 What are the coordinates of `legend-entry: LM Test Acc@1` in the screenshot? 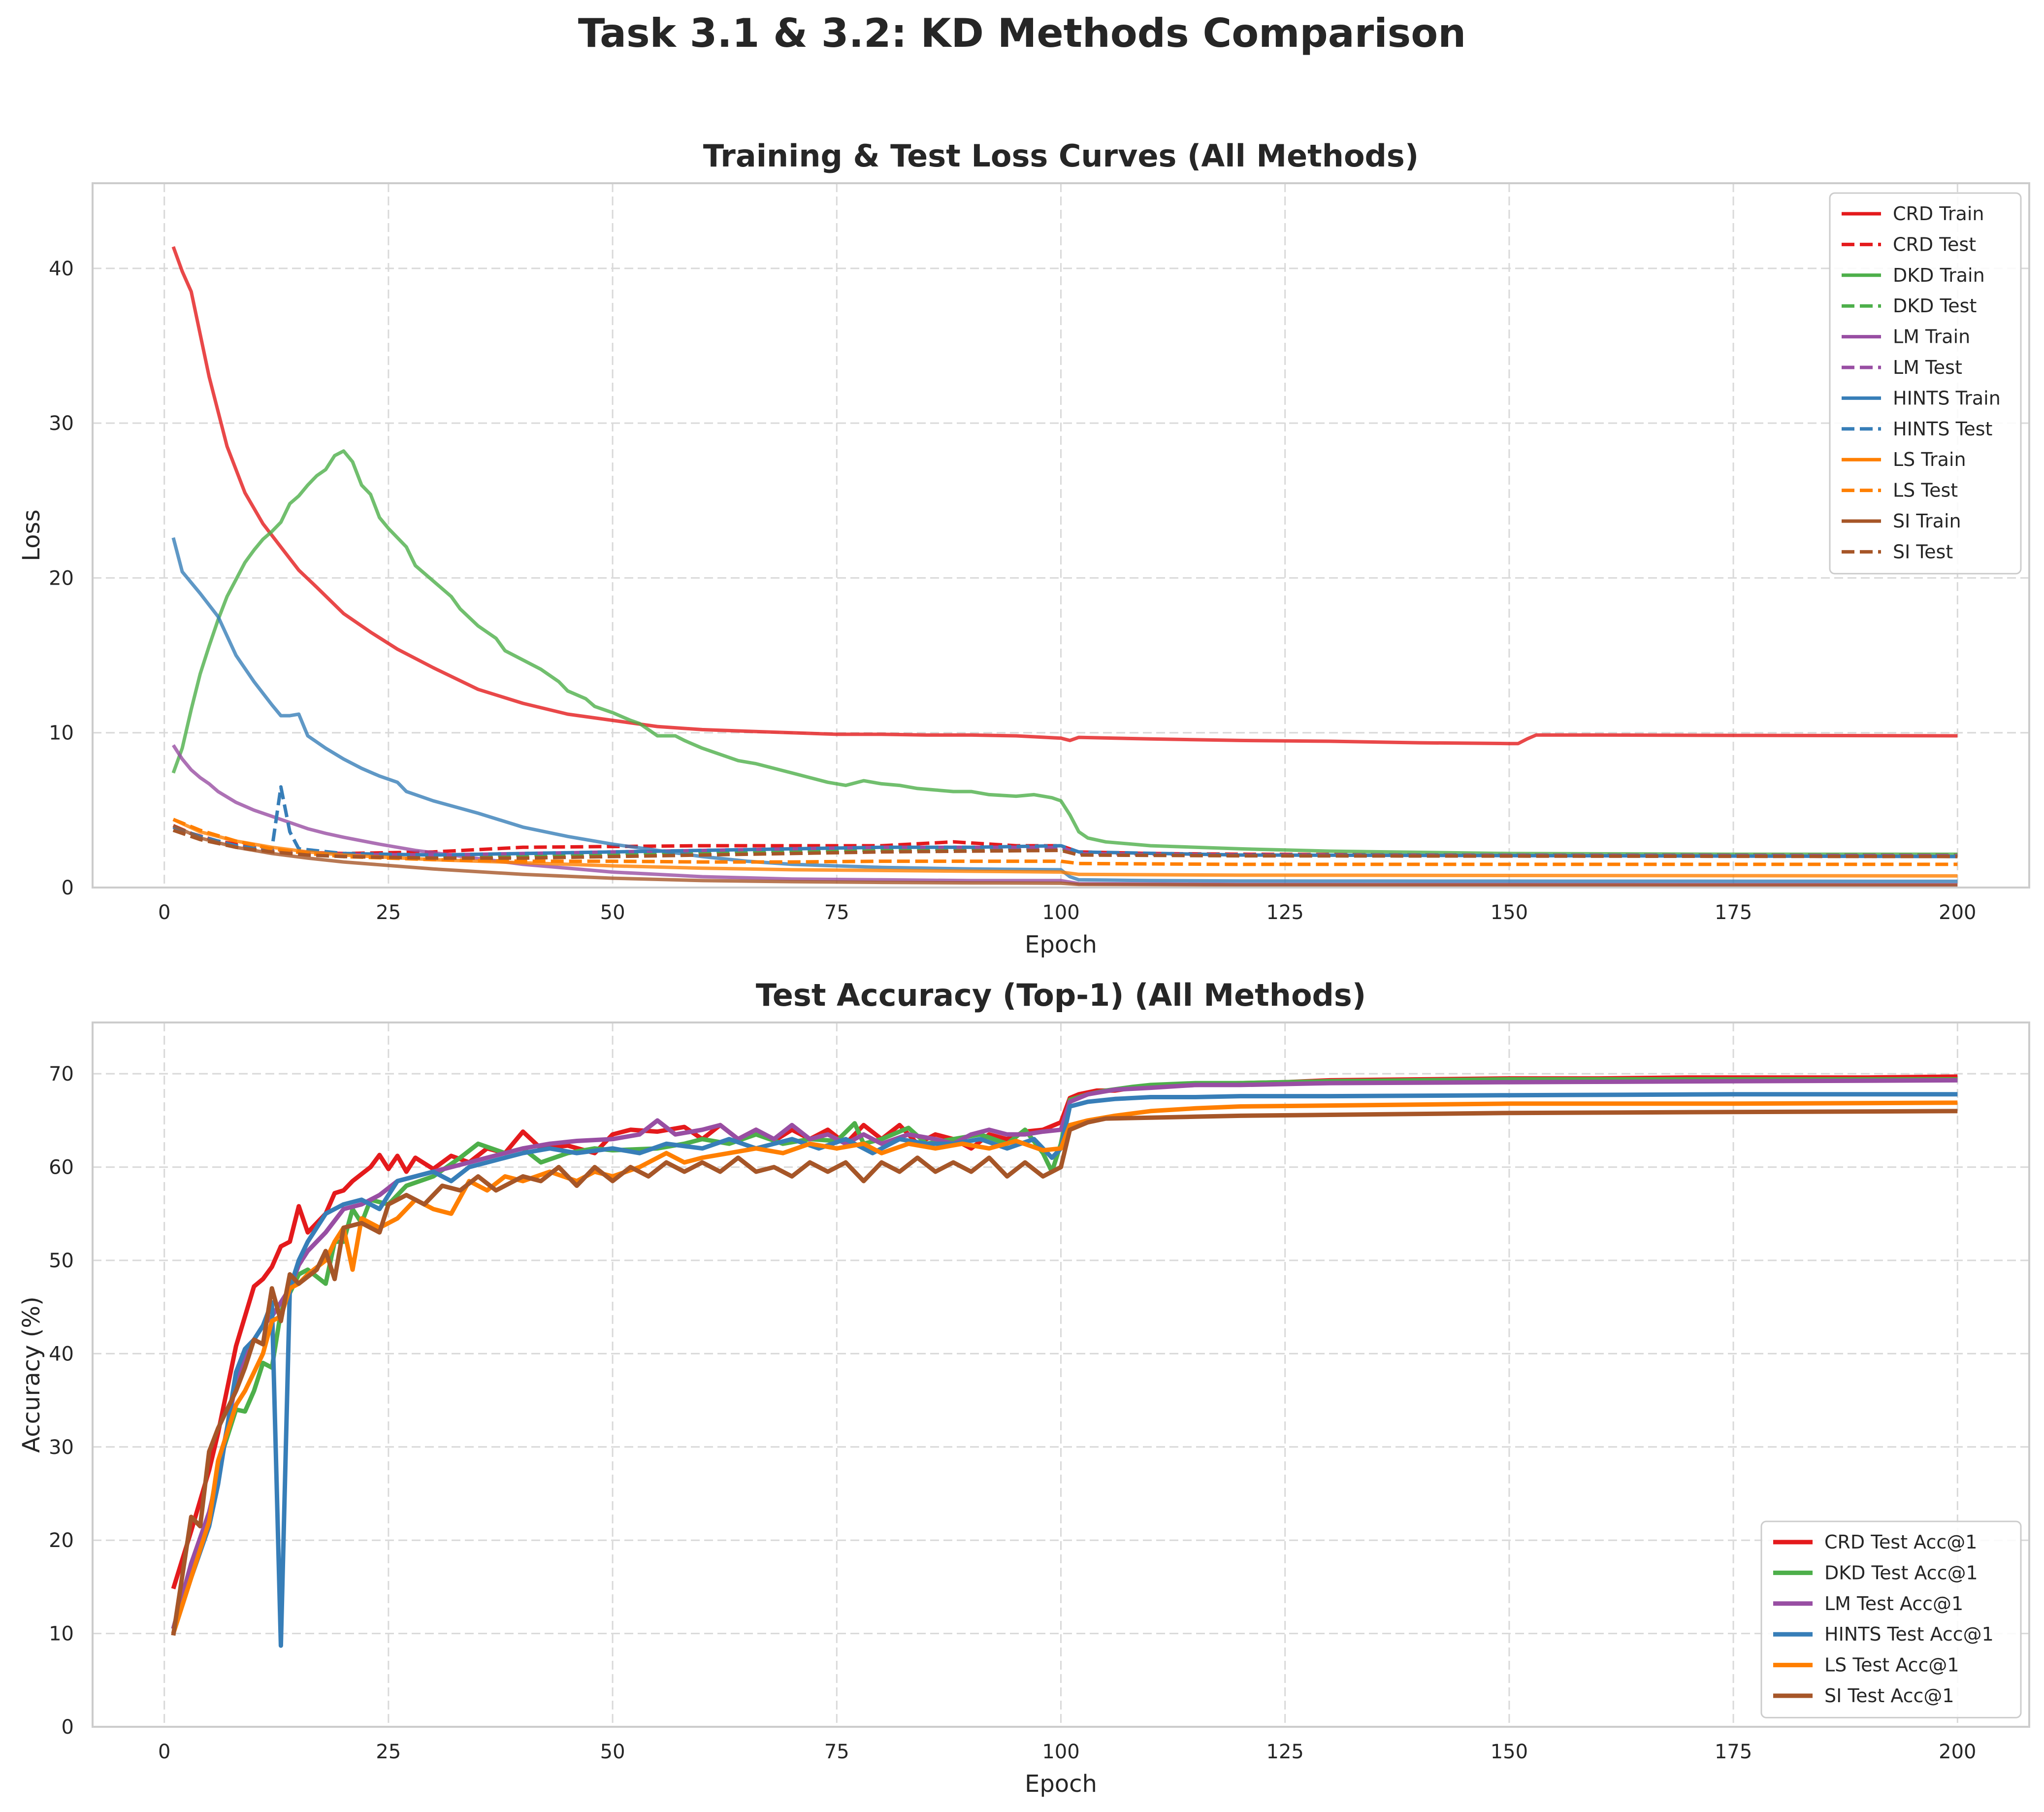 It's located at (1894, 1603).